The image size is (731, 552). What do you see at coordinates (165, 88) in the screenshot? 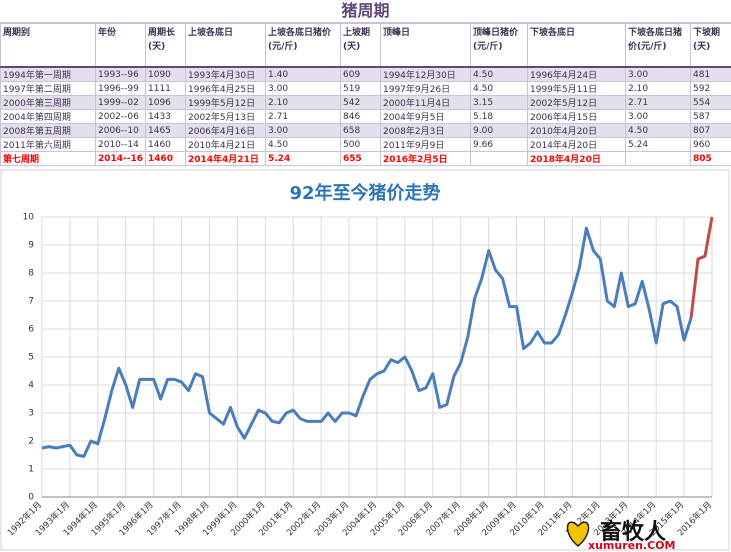
I see `table-cell: 1111` at bounding box center [165, 88].